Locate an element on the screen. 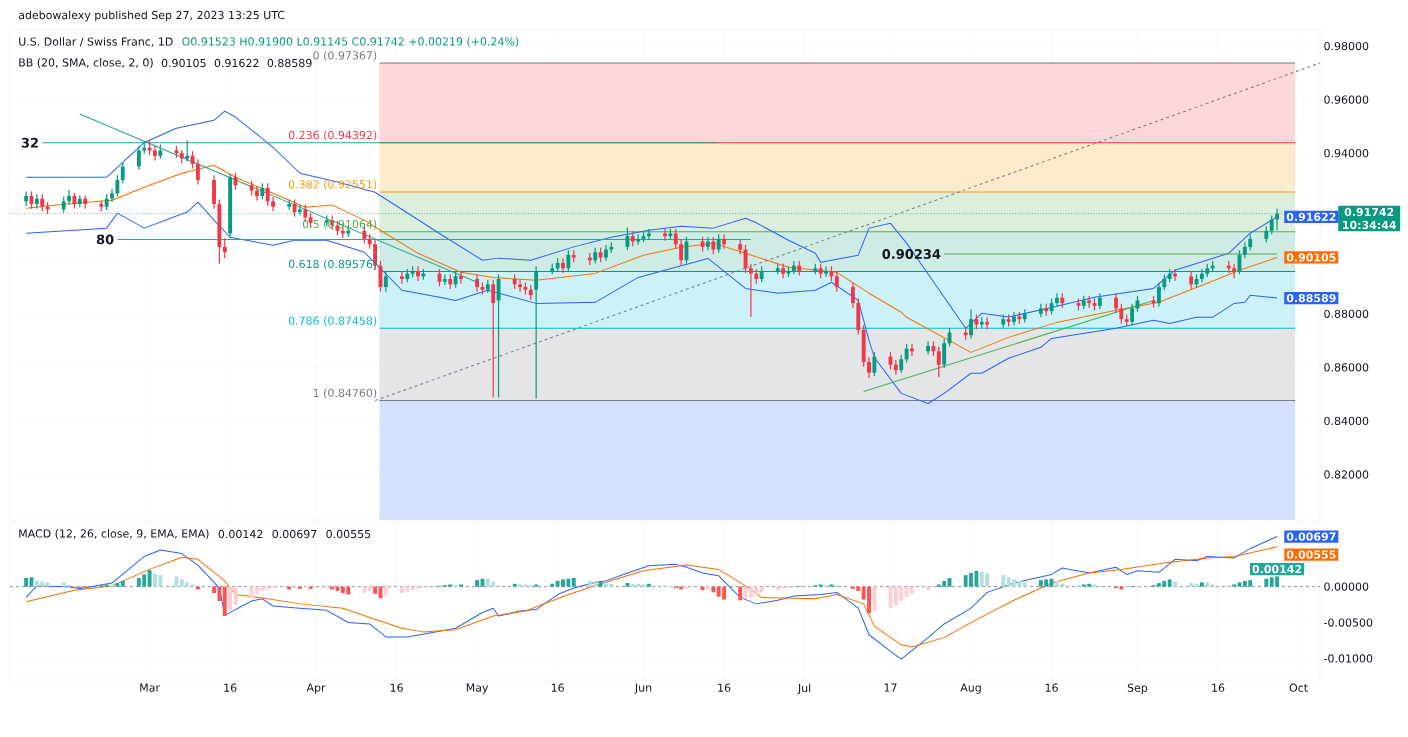 The width and height of the screenshot is (1408, 737). text: MACD (12, 26, close, 9, EMA, EMA) is located at coordinates (114, 534).